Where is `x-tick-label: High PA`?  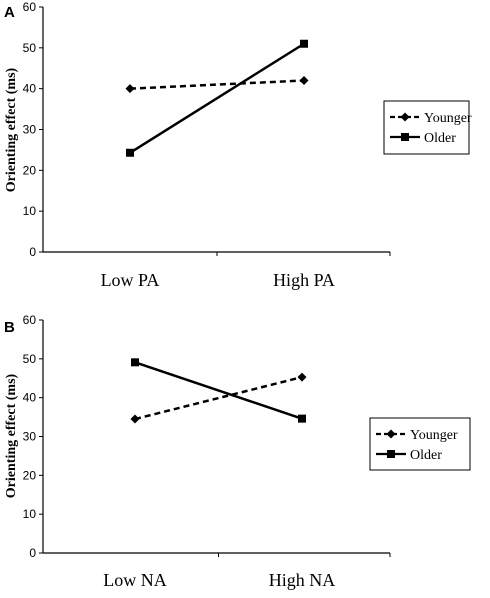
x-tick-label: High PA is located at coordinates (304, 280).